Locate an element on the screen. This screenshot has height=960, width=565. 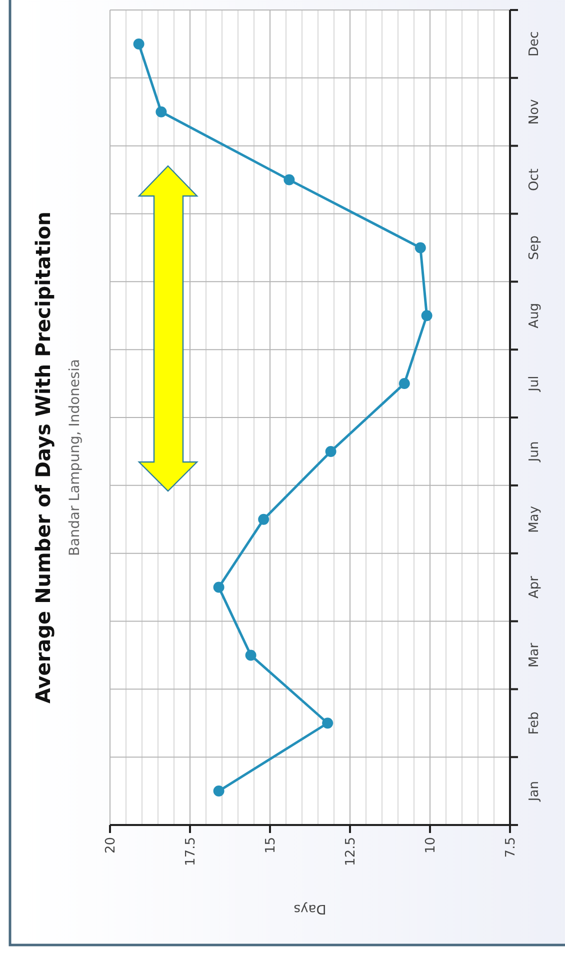
y-tick-label: May is located at coordinates (534, 519).